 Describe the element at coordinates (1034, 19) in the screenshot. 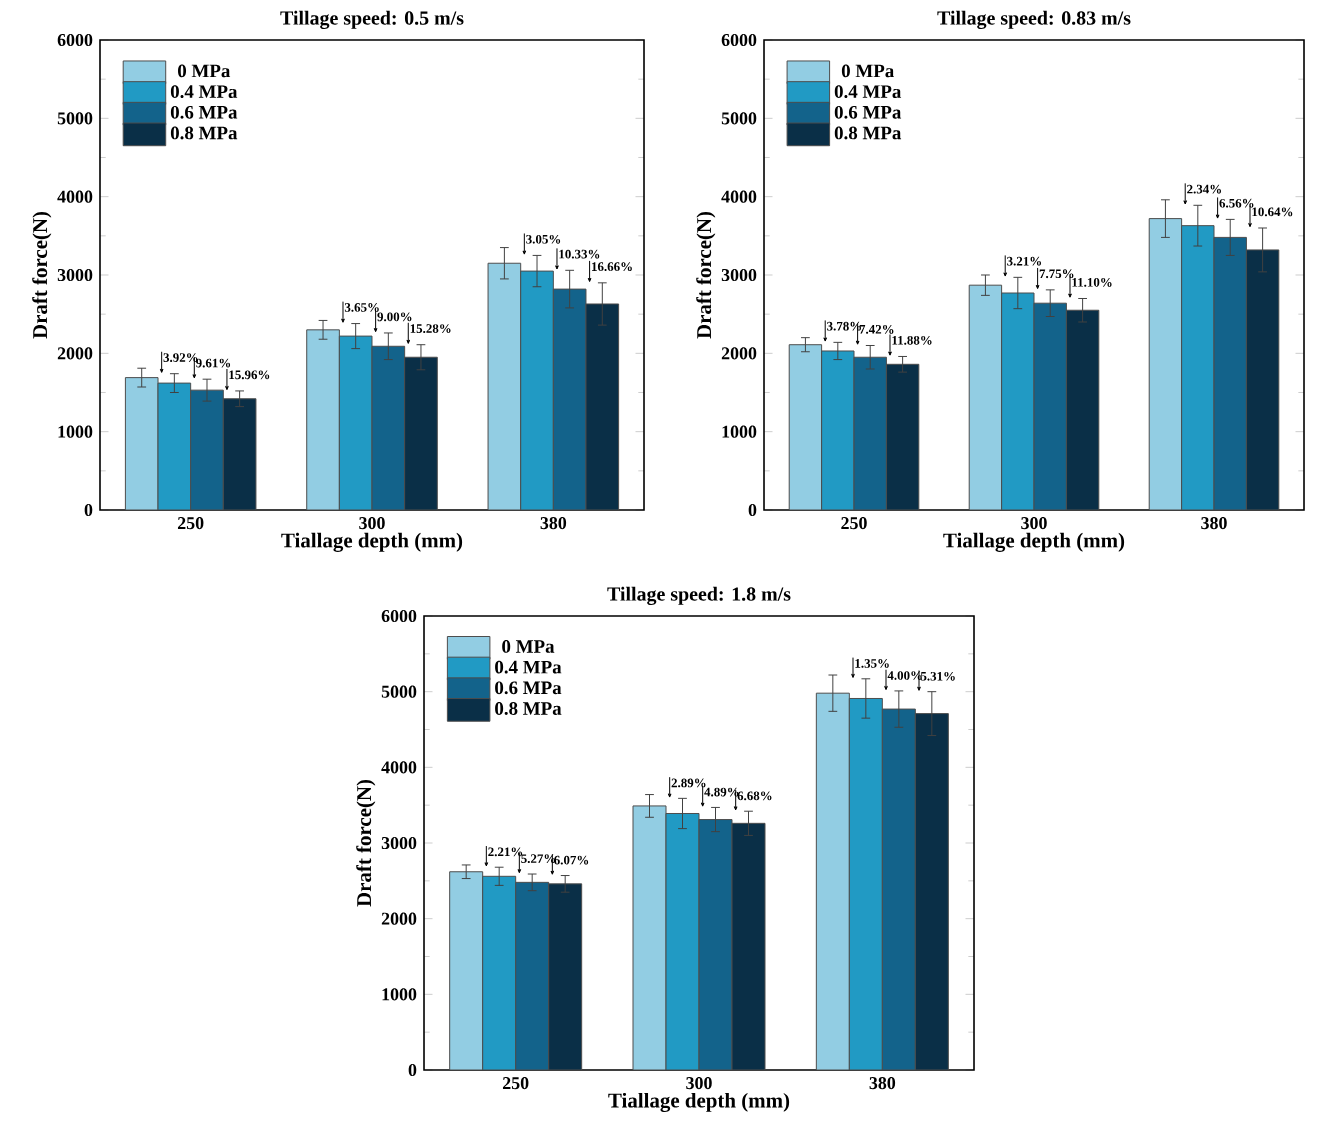

I see `chart-title: Tillage speed: 0.83 m/s` at that location.